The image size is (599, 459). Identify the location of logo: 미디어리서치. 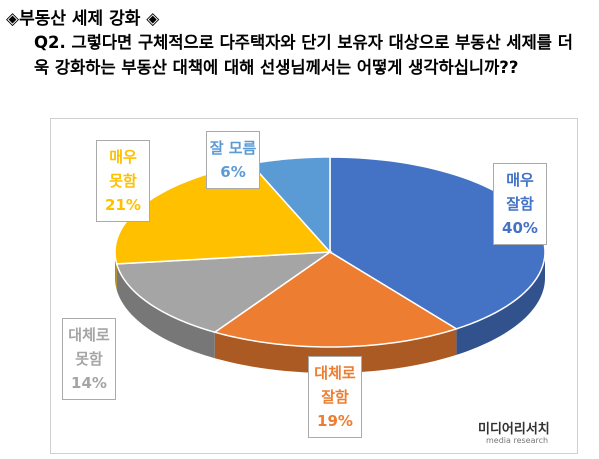
(514, 429).